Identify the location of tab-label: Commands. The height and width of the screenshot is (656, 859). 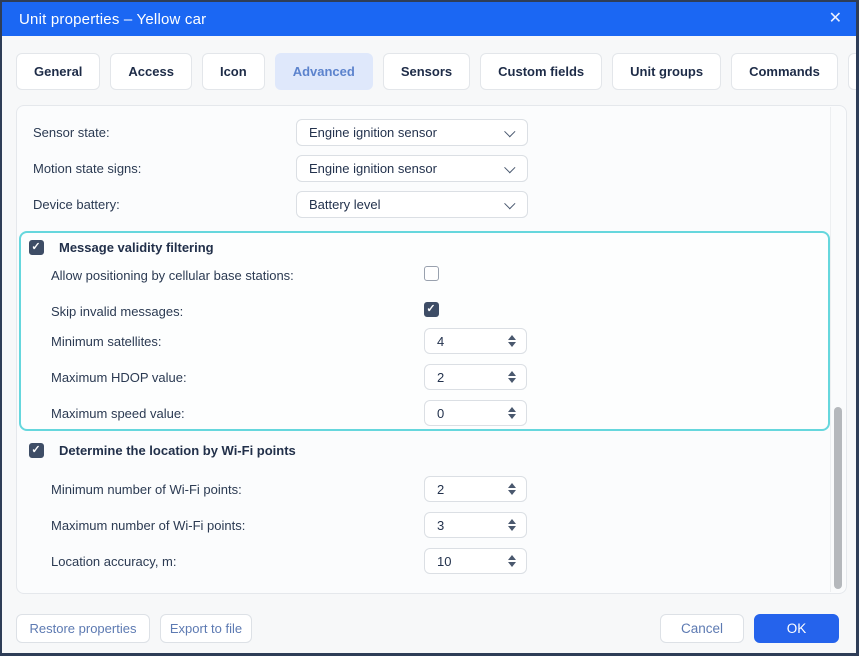
(784, 71).